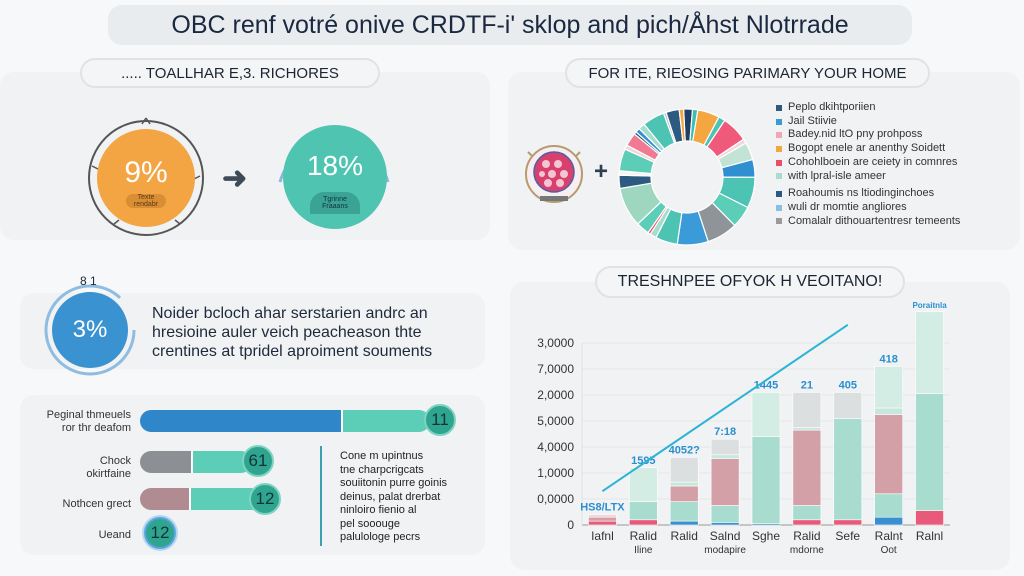  What do you see at coordinates (394, 483) in the screenshot?
I see `note-line: souiitonin purre goinis` at bounding box center [394, 483].